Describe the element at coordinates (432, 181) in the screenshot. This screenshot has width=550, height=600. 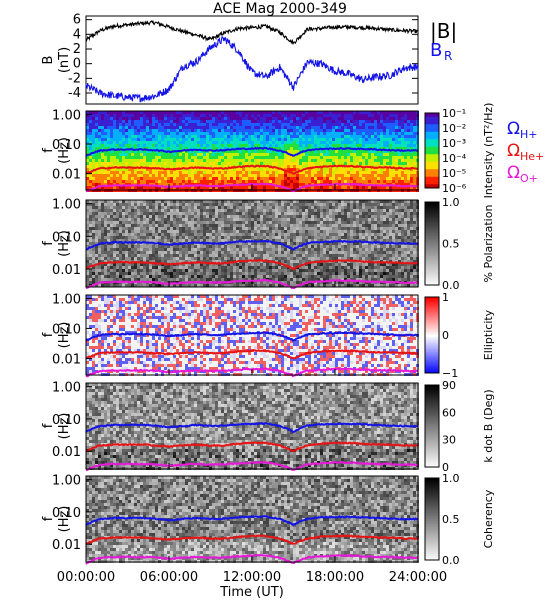
I see `colorbar-cell` at that location.